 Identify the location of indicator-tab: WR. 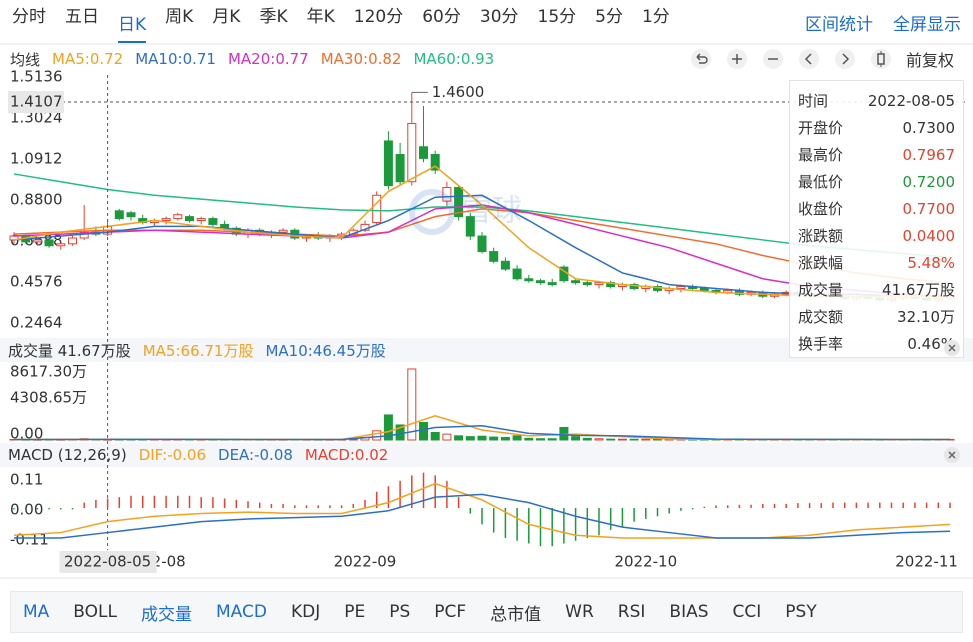
(579, 612).